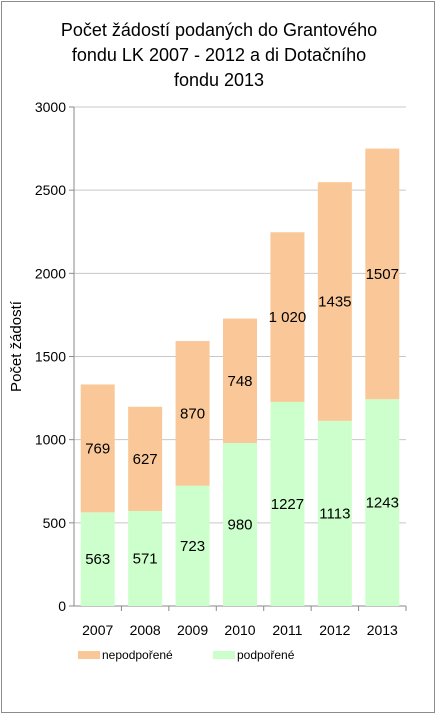 The height and width of the screenshot is (716, 438). I want to click on legend-swatch-nepodporene, so click(89, 655).